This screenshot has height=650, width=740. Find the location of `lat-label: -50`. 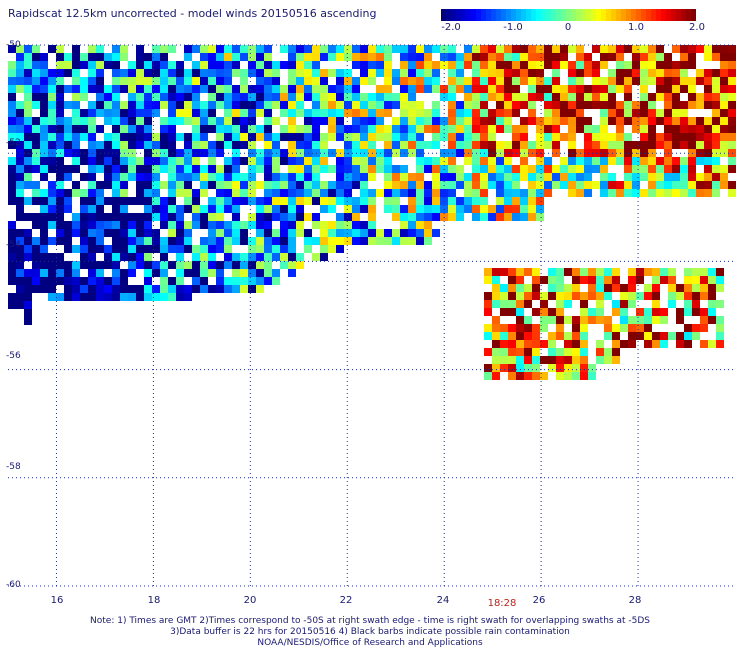

lat-label: -50 is located at coordinates (13, 45).